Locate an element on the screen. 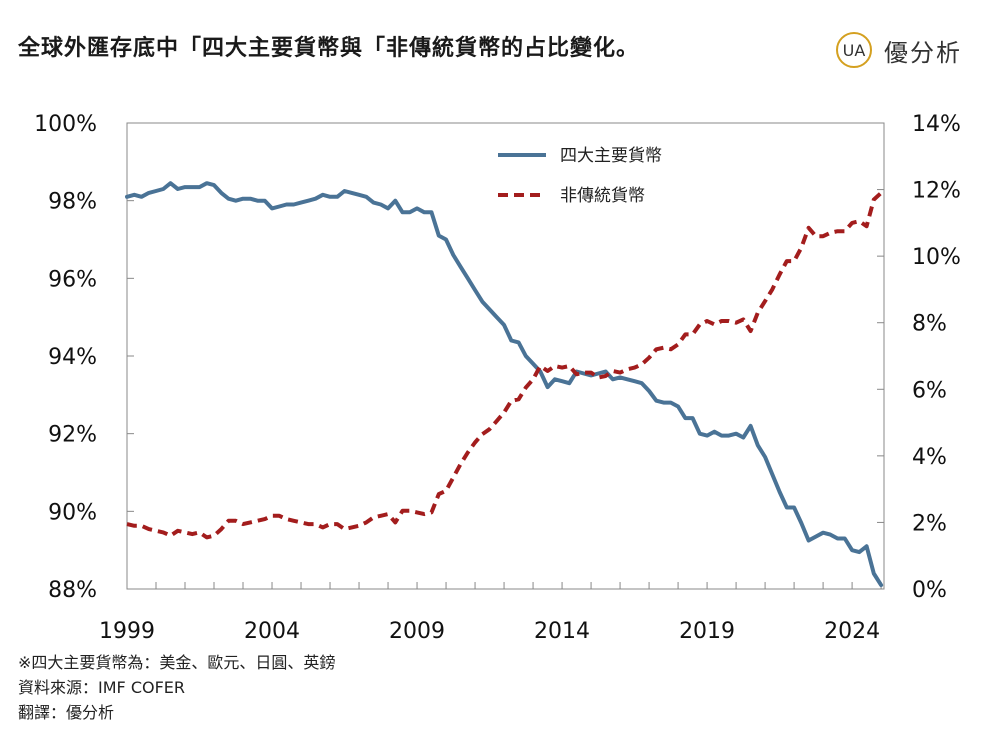 Image resolution: width=1000 pixels, height=735 pixels. right-tick-label: 12% is located at coordinates (936, 191).